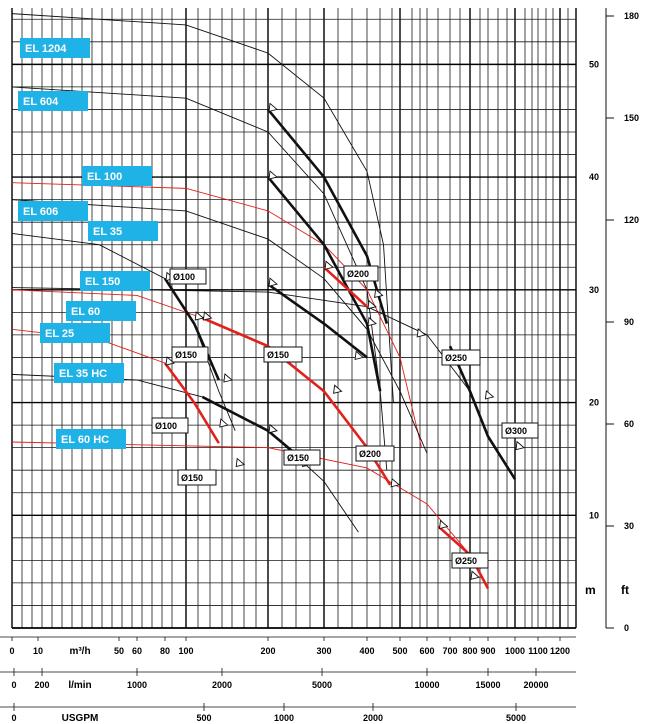 This screenshot has width=648, height=724. I want to click on pump-tag-label: EL 100, so click(104, 177).